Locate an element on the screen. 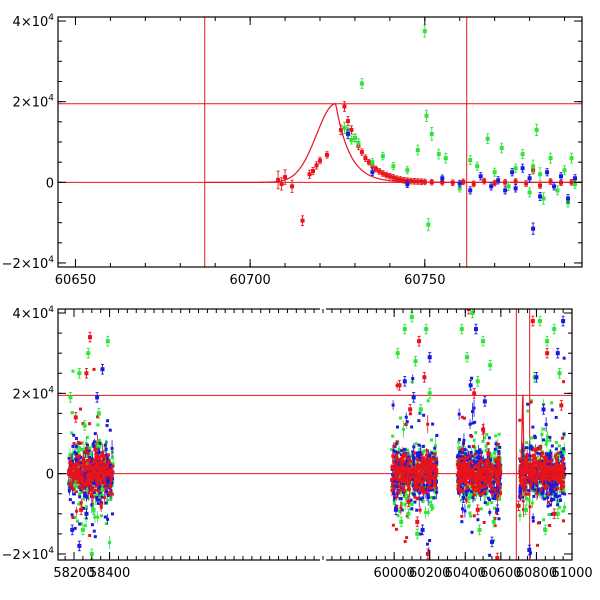 This screenshot has height=600, width=600. x-tick-label: 60000 is located at coordinates (393, 573).